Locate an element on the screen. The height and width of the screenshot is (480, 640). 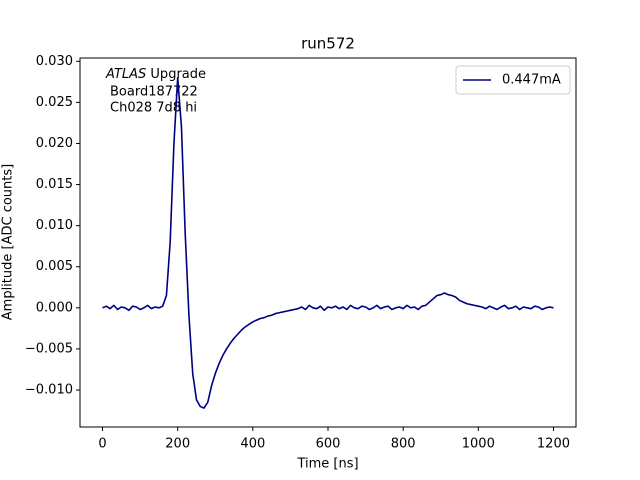
y-tick-label: −0.010 is located at coordinates (49, 390).